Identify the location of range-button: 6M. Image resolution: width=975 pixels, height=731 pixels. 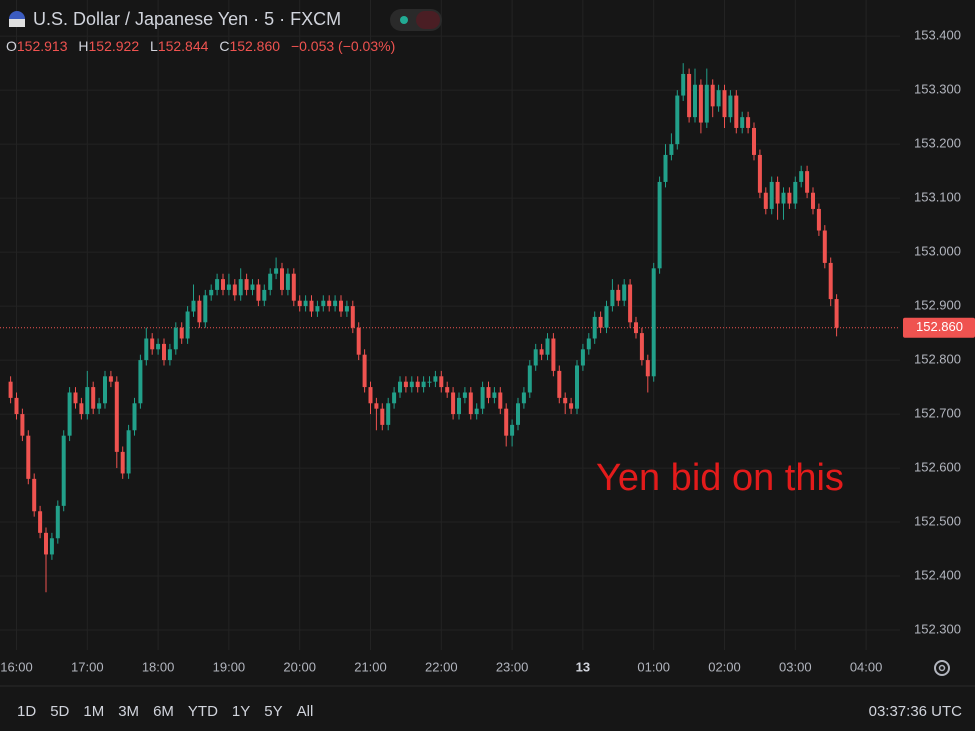
(163, 711).